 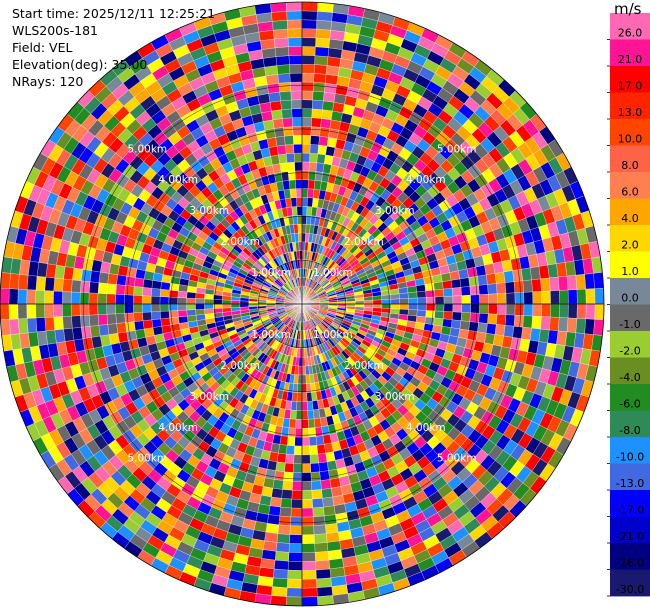 I want to click on colorbar-tick-label: -17.0, so click(x=630, y=510).